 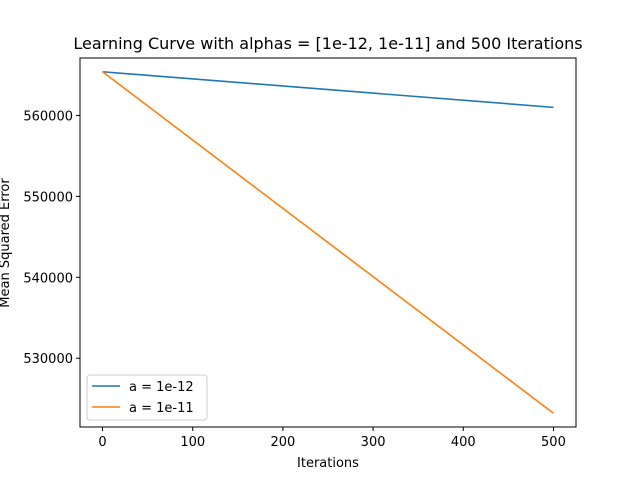 I want to click on y-tick-label: 560000, so click(x=48, y=116).